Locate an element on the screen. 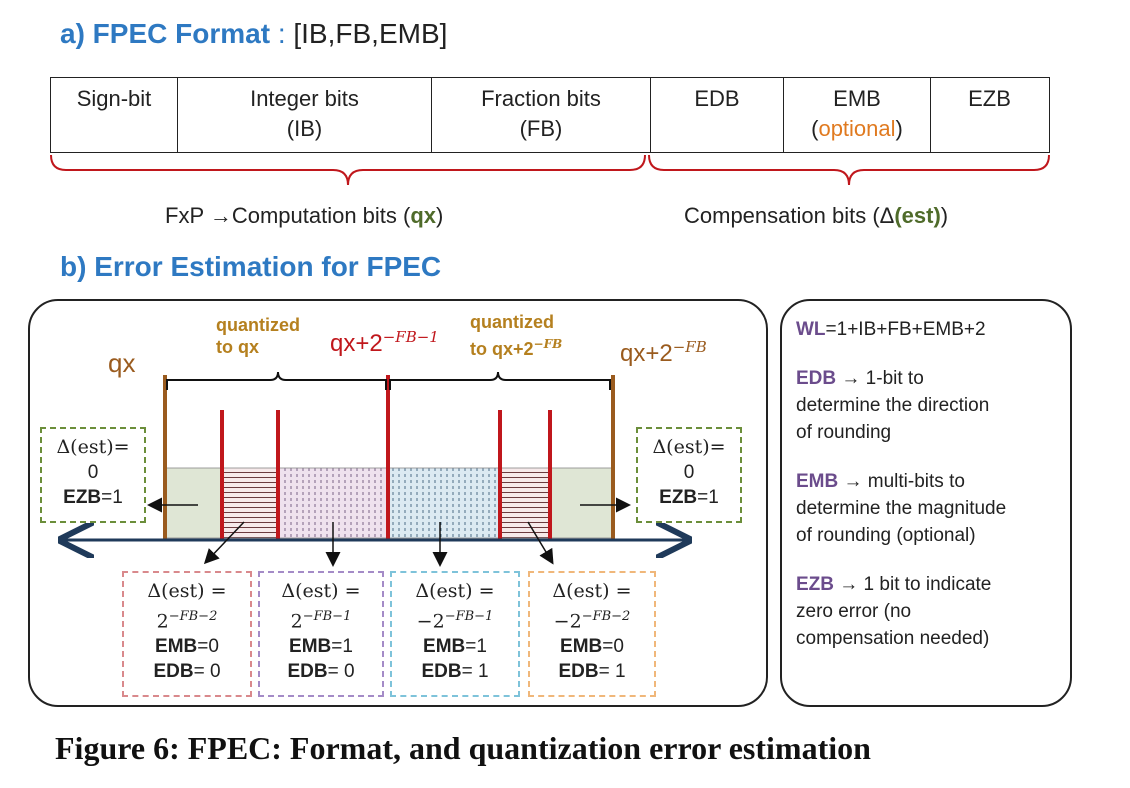 The image size is (1130, 788). legend-edb-text3: of rounding is located at coordinates (844, 432).